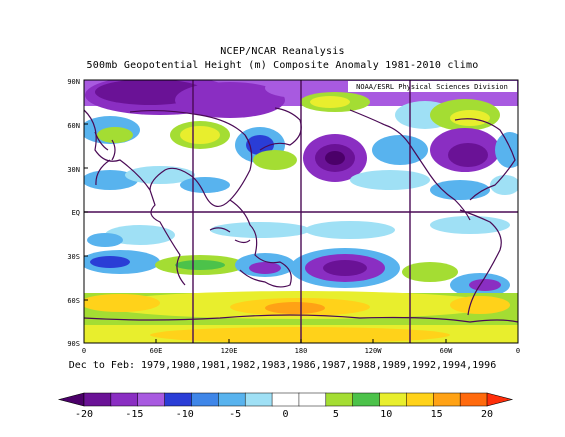 Image resolution: width=565 pixels, height=437 pixels. What do you see at coordinates (73, 301) in the screenshot?
I see `lat-label-60s: 60S` at bounding box center [73, 301].